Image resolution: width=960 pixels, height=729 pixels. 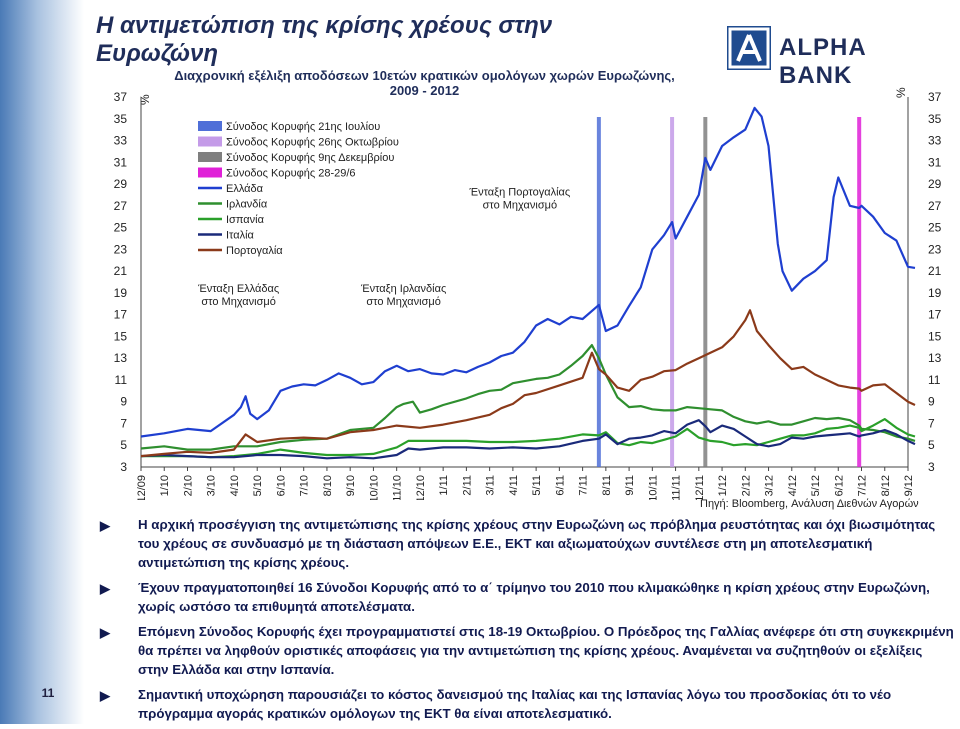 What do you see at coordinates (121, 293) in the screenshot?
I see `y-tick-label-left: 19` at bounding box center [121, 293].